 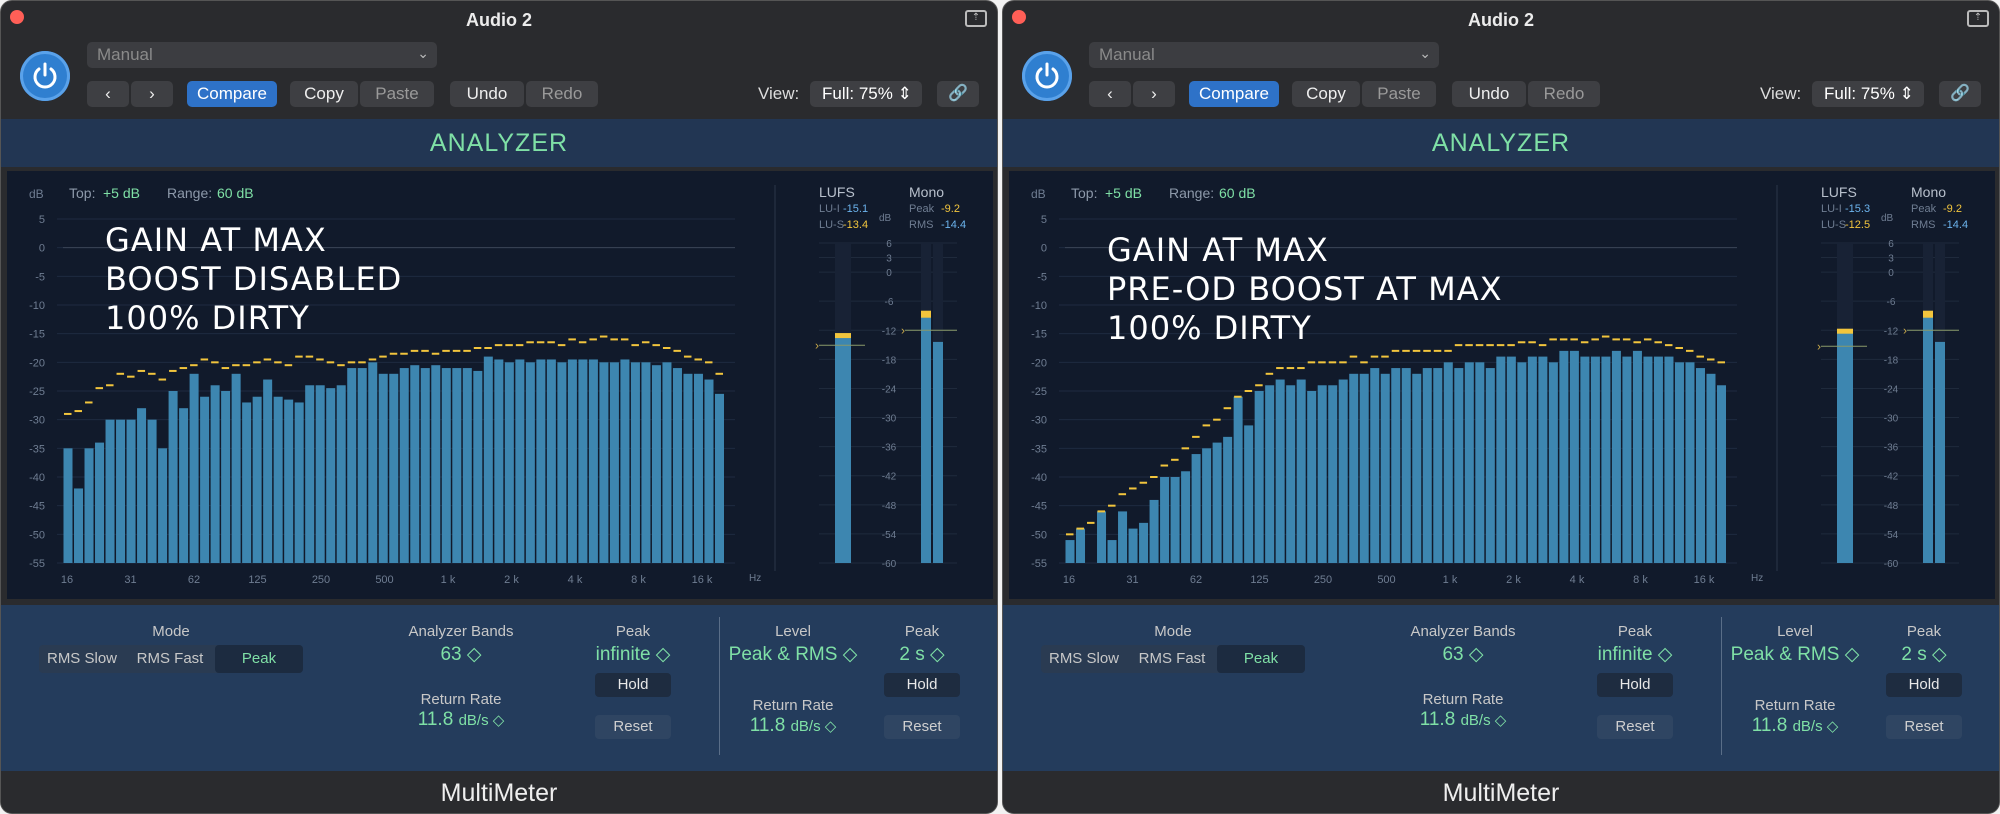 What do you see at coordinates (1704, 580) in the screenshot?
I see `x-tick-label: 16 k` at bounding box center [1704, 580].